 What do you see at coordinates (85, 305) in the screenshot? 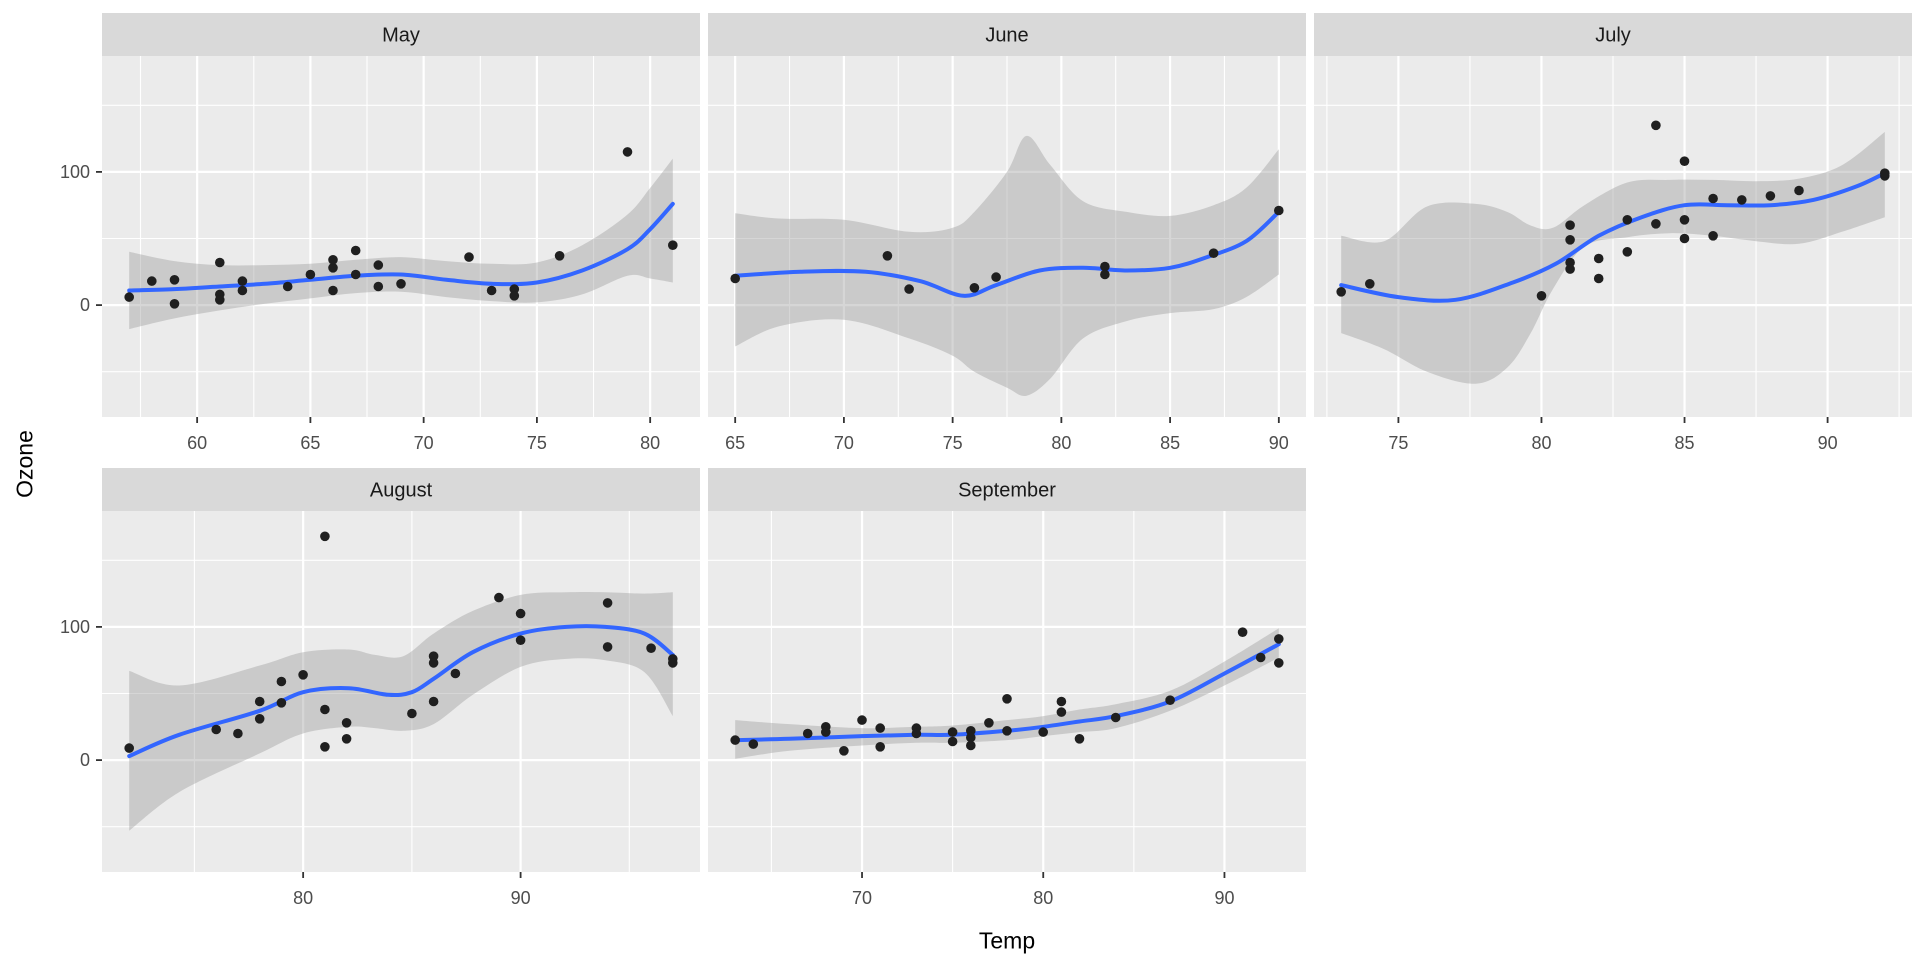
I see `y-tick-label: 0` at bounding box center [85, 305].